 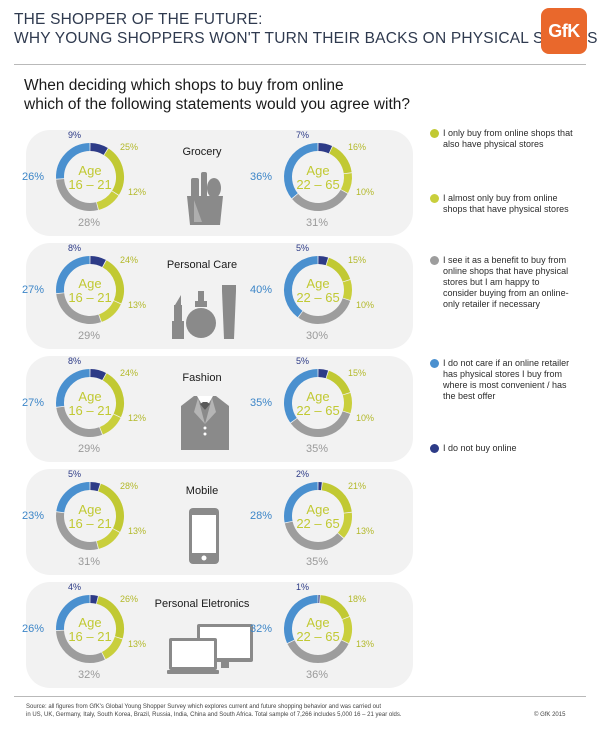 I want to click on age-group-1-young: 16 – 21, so click(x=90, y=297).